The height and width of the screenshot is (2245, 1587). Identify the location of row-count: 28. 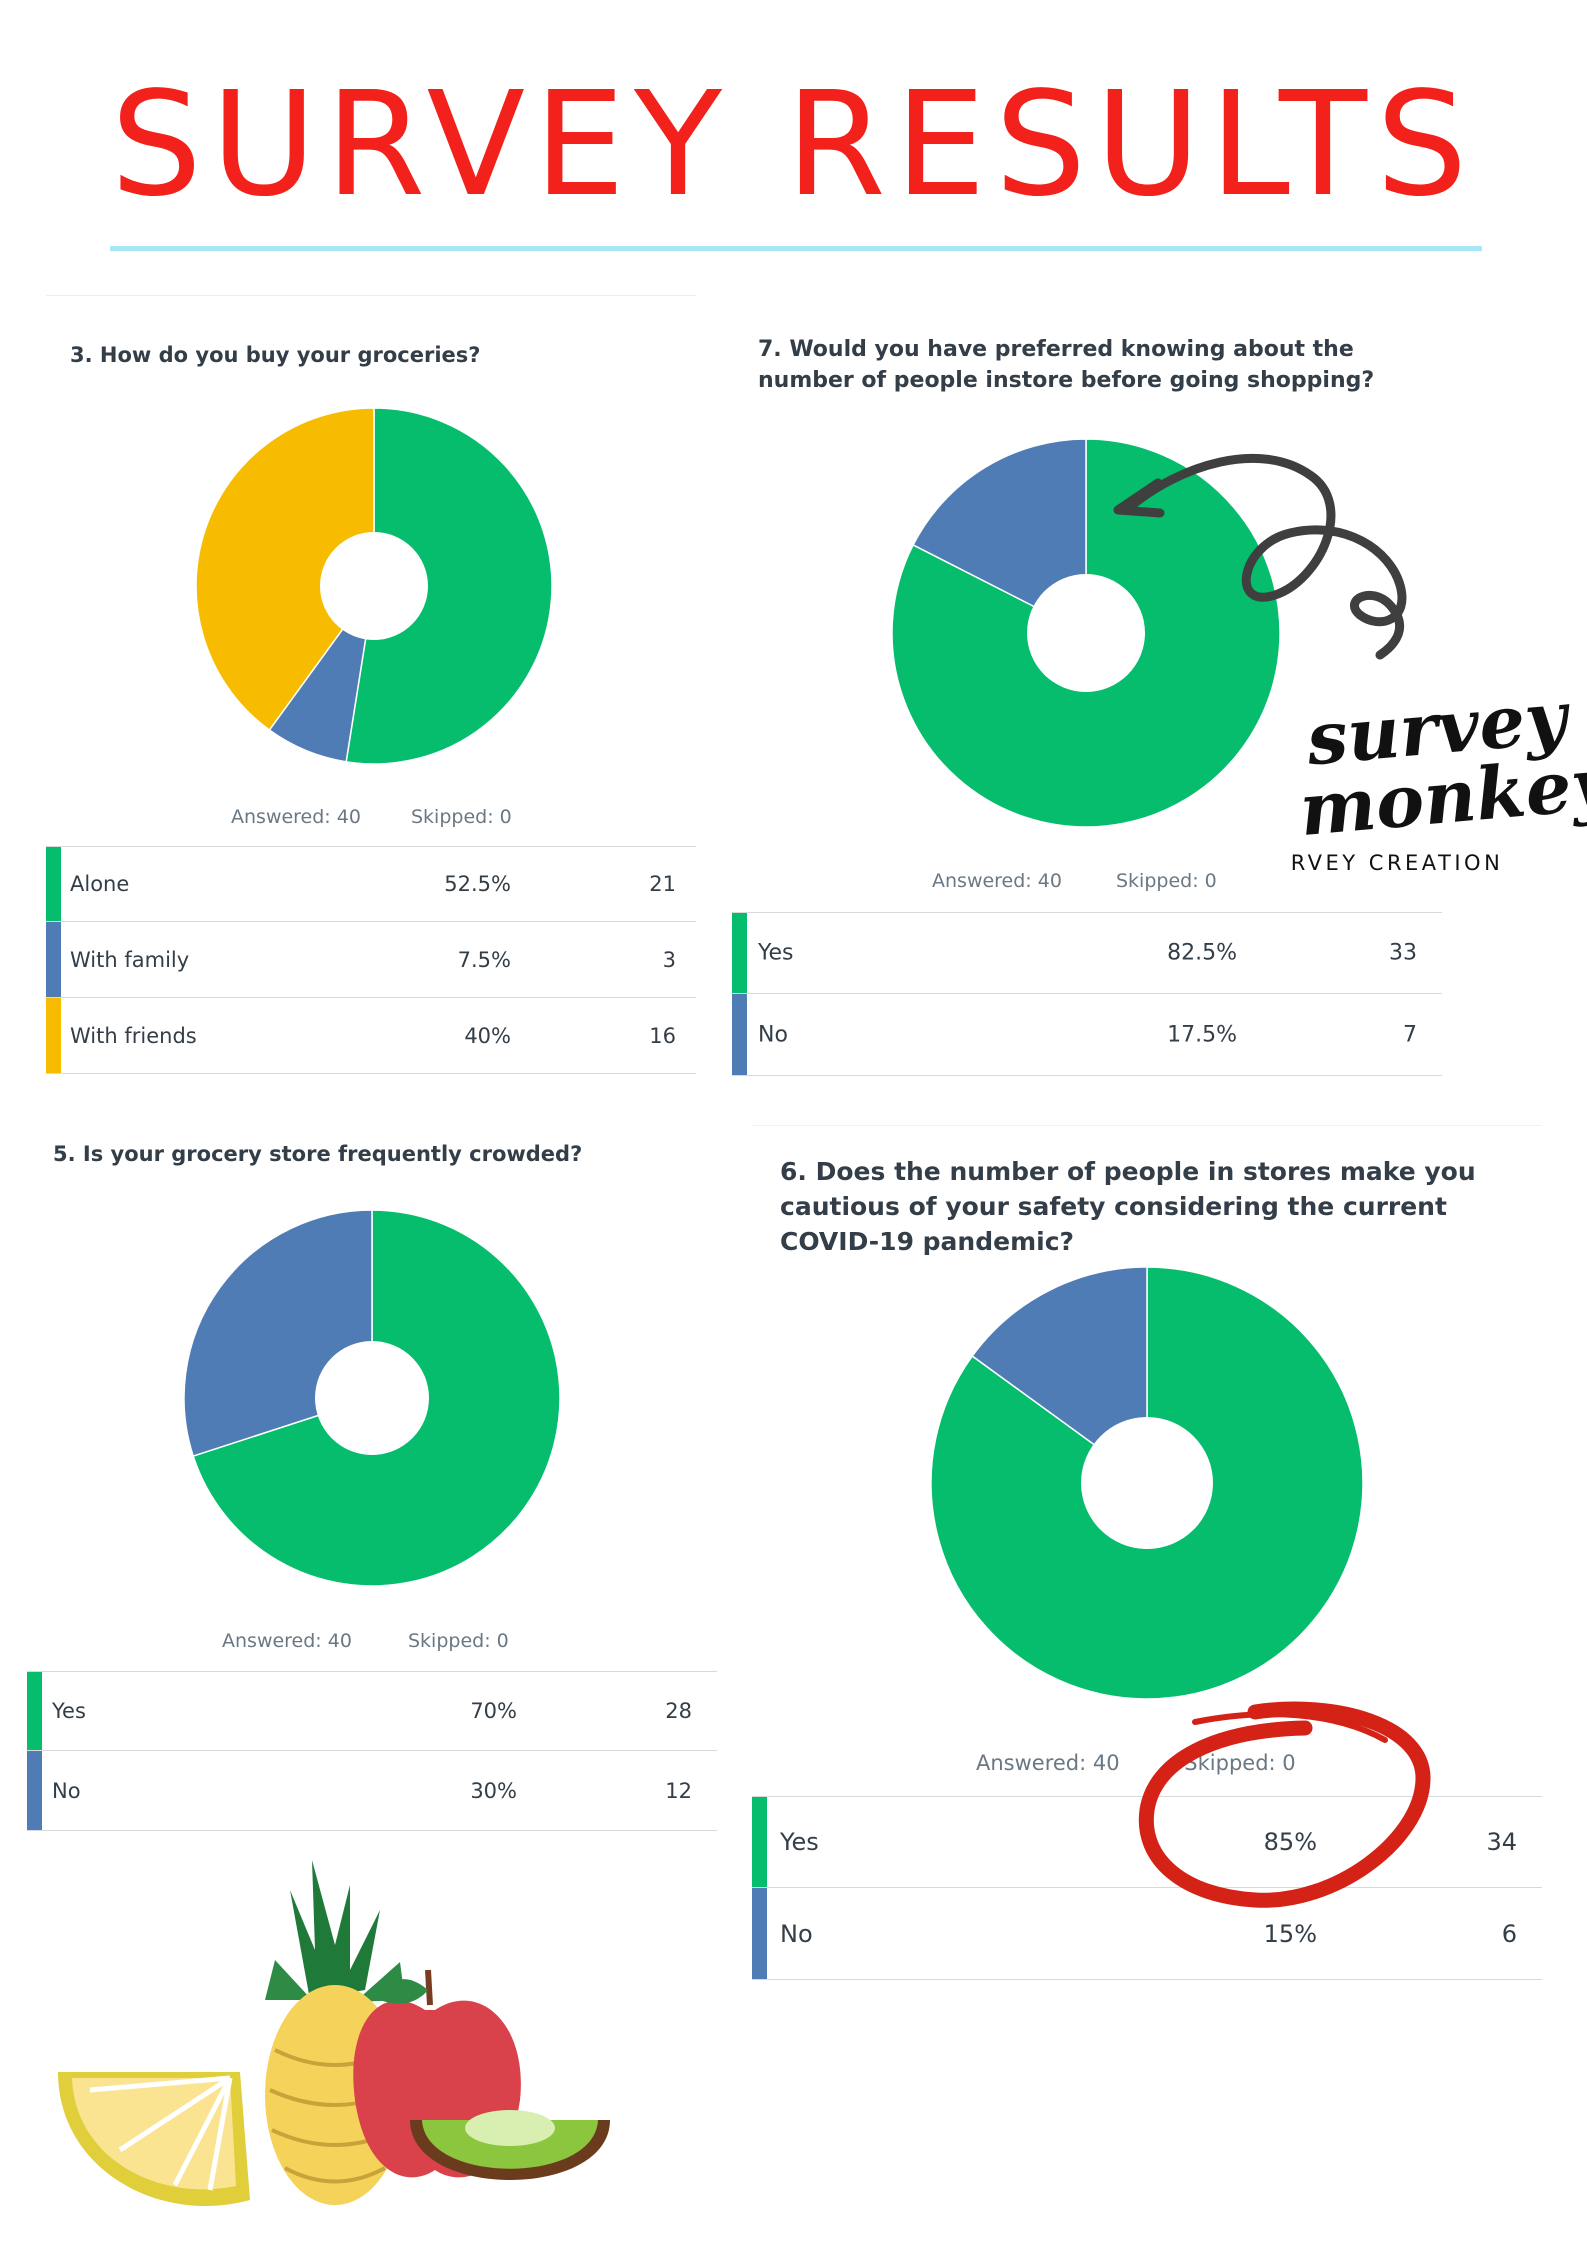
(678, 1711).